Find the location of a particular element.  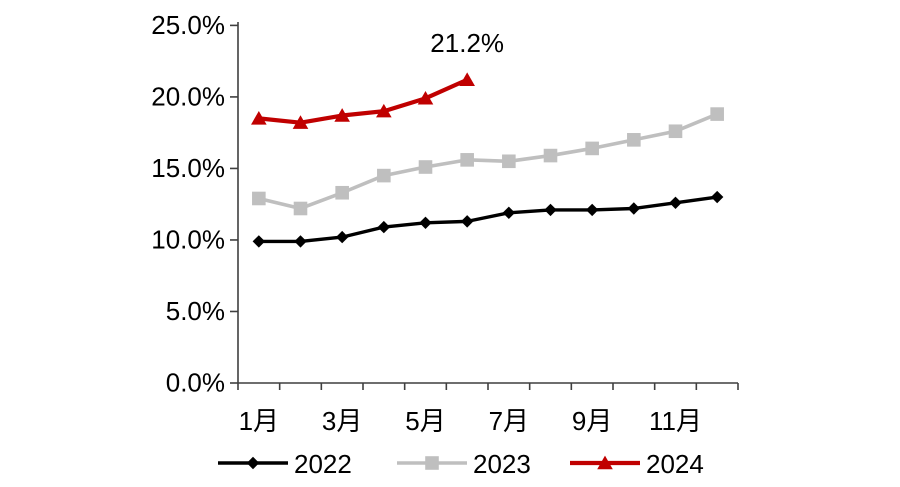

y-tick-label: 0.0% is located at coordinates (195, 383).